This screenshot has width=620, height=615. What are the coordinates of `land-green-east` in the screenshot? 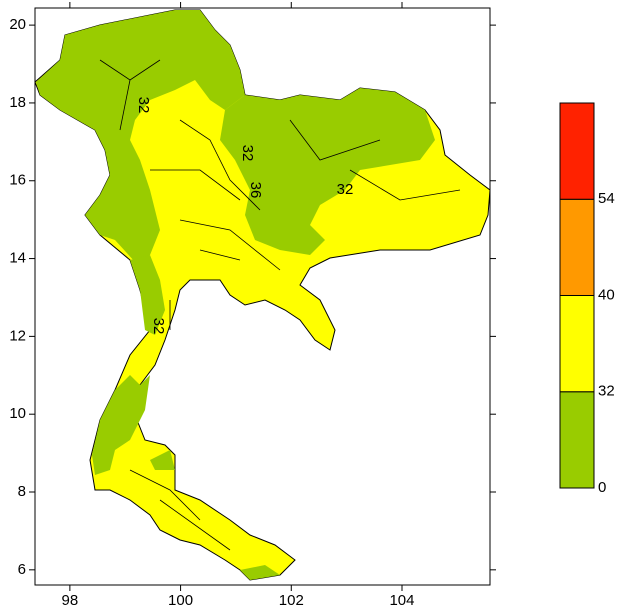 It's located at (327, 171).